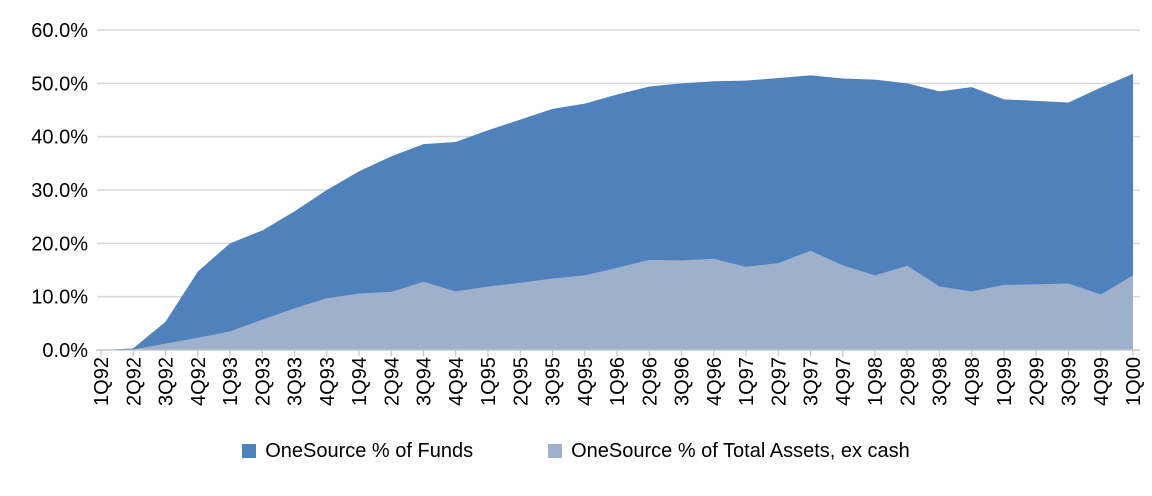  I want to click on legend-label-assets: OneSource % of Total Assets, ex cash, so click(740, 451).